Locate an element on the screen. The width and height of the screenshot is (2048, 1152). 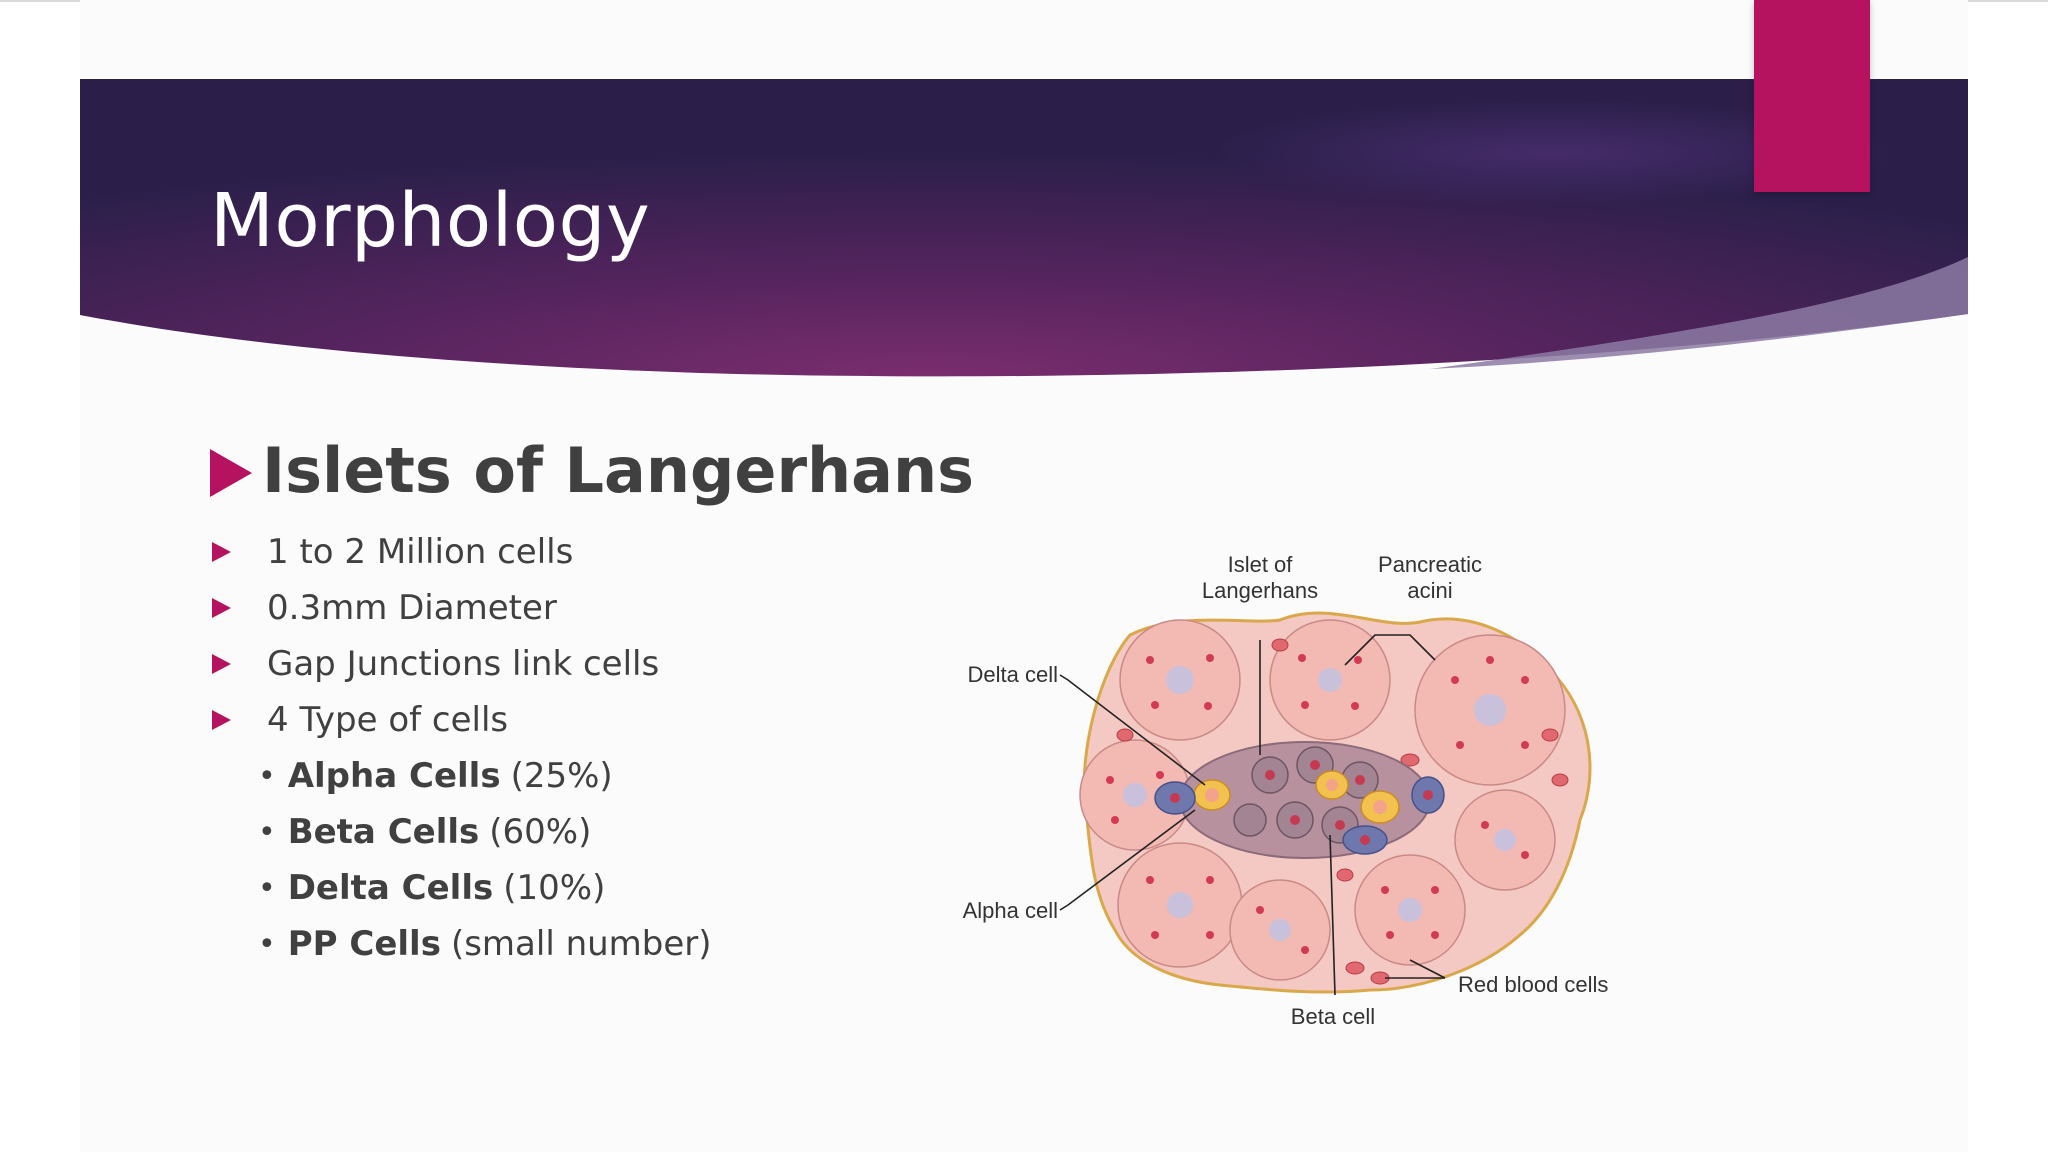
bullet-text: 4 Type of cells is located at coordinates (388, 720).